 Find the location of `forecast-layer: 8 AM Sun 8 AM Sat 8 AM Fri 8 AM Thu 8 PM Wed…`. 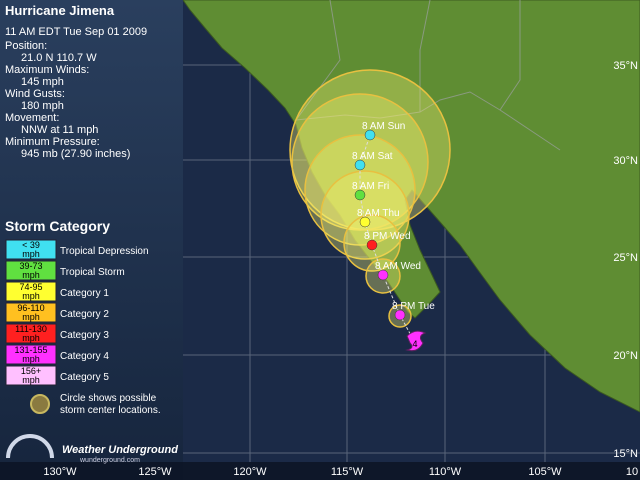

forecast-layer: 8 AM Sun 8 AM Sat 8 AM Fri 8 AM Thu 8 PM Wed… is located at coordinates (370, 210).